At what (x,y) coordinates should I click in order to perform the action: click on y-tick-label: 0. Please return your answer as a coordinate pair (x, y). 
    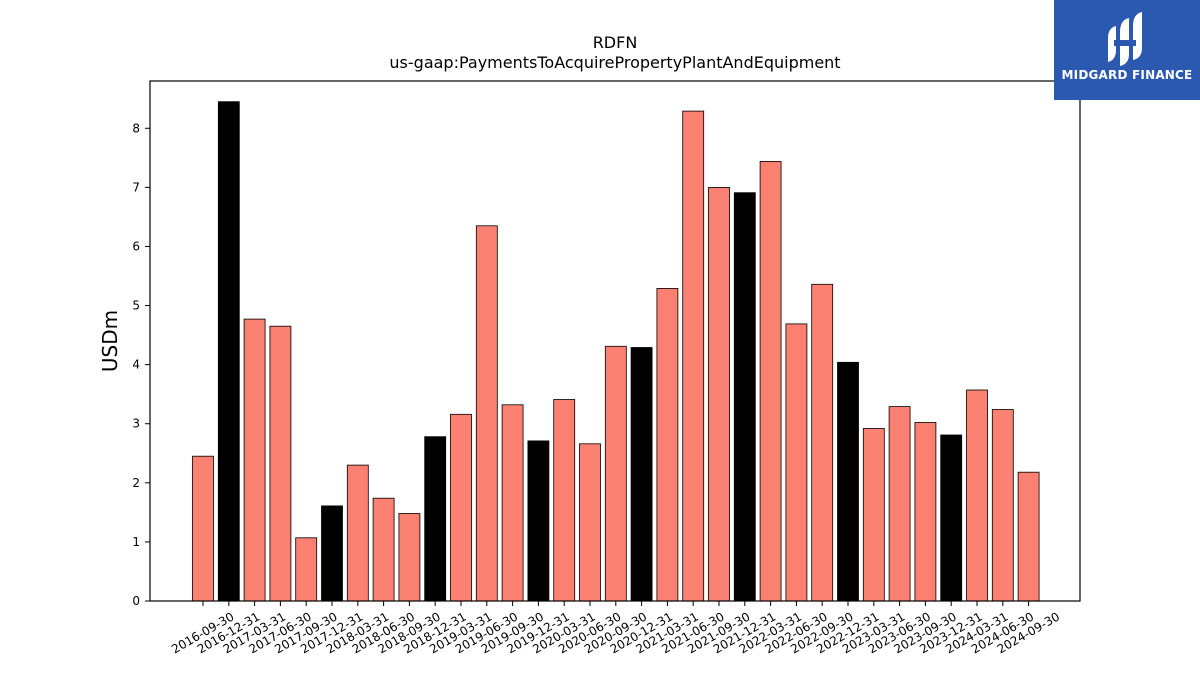
    Looking at the image, I should click on (136, 601).